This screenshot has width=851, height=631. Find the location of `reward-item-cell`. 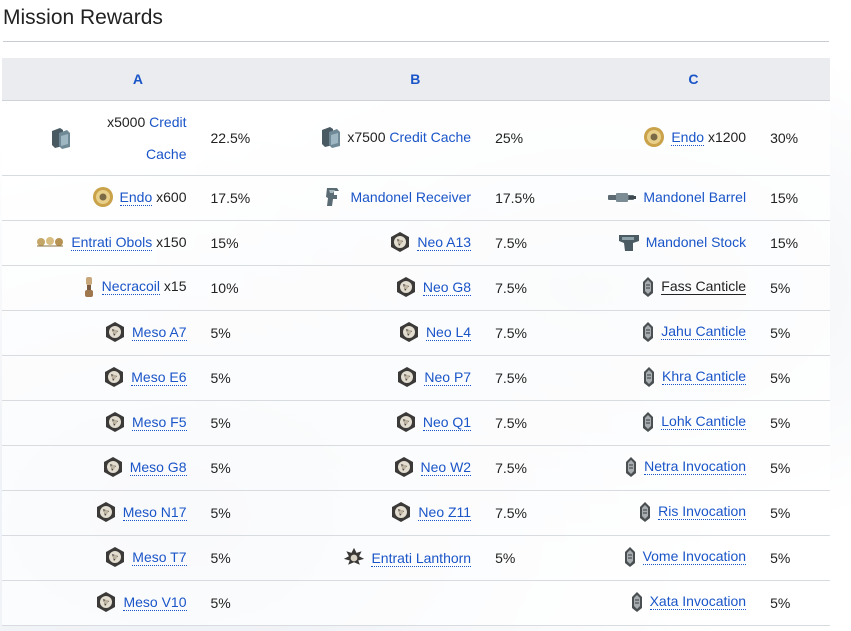

reward-item-cell is located at coordinates (378, 603).